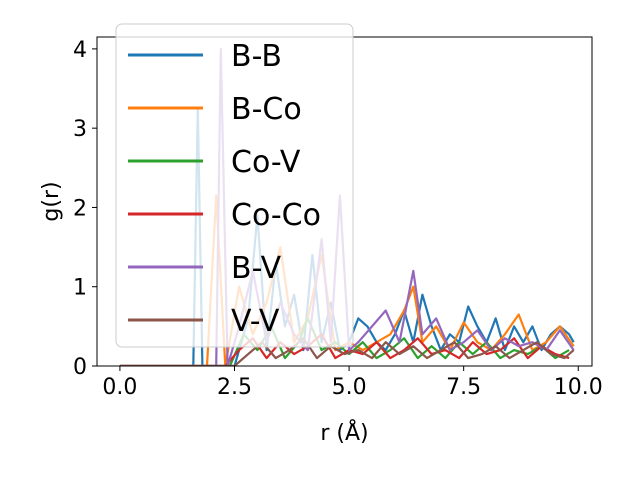 Image resolution: width=640 pixels, height=480 pixels. Describe the element at coordinates (276, 215) in the screenshot. I see `legend-label-co-co: Co-Co` at that location.